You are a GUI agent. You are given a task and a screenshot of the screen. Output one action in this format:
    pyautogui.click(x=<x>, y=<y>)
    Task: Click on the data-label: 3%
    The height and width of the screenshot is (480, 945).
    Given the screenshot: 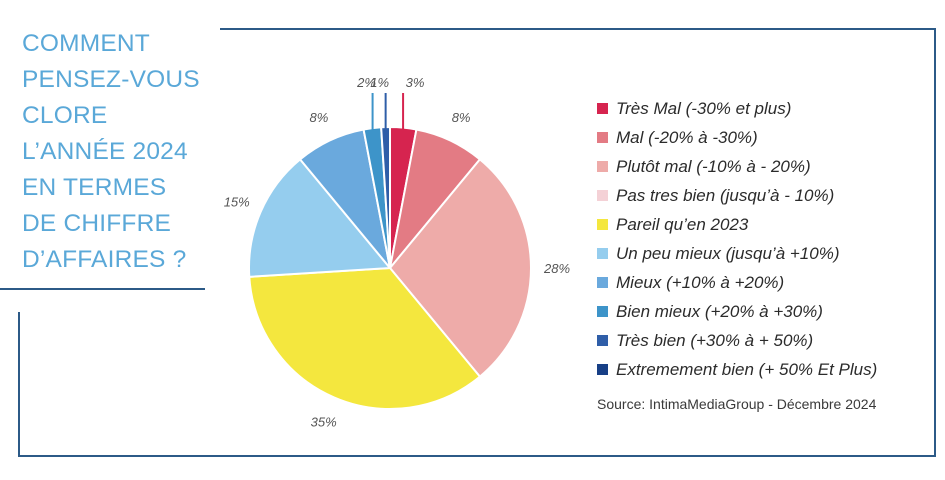 What is the action you would take?
    pyautogui.click(x=415, y=82)
    